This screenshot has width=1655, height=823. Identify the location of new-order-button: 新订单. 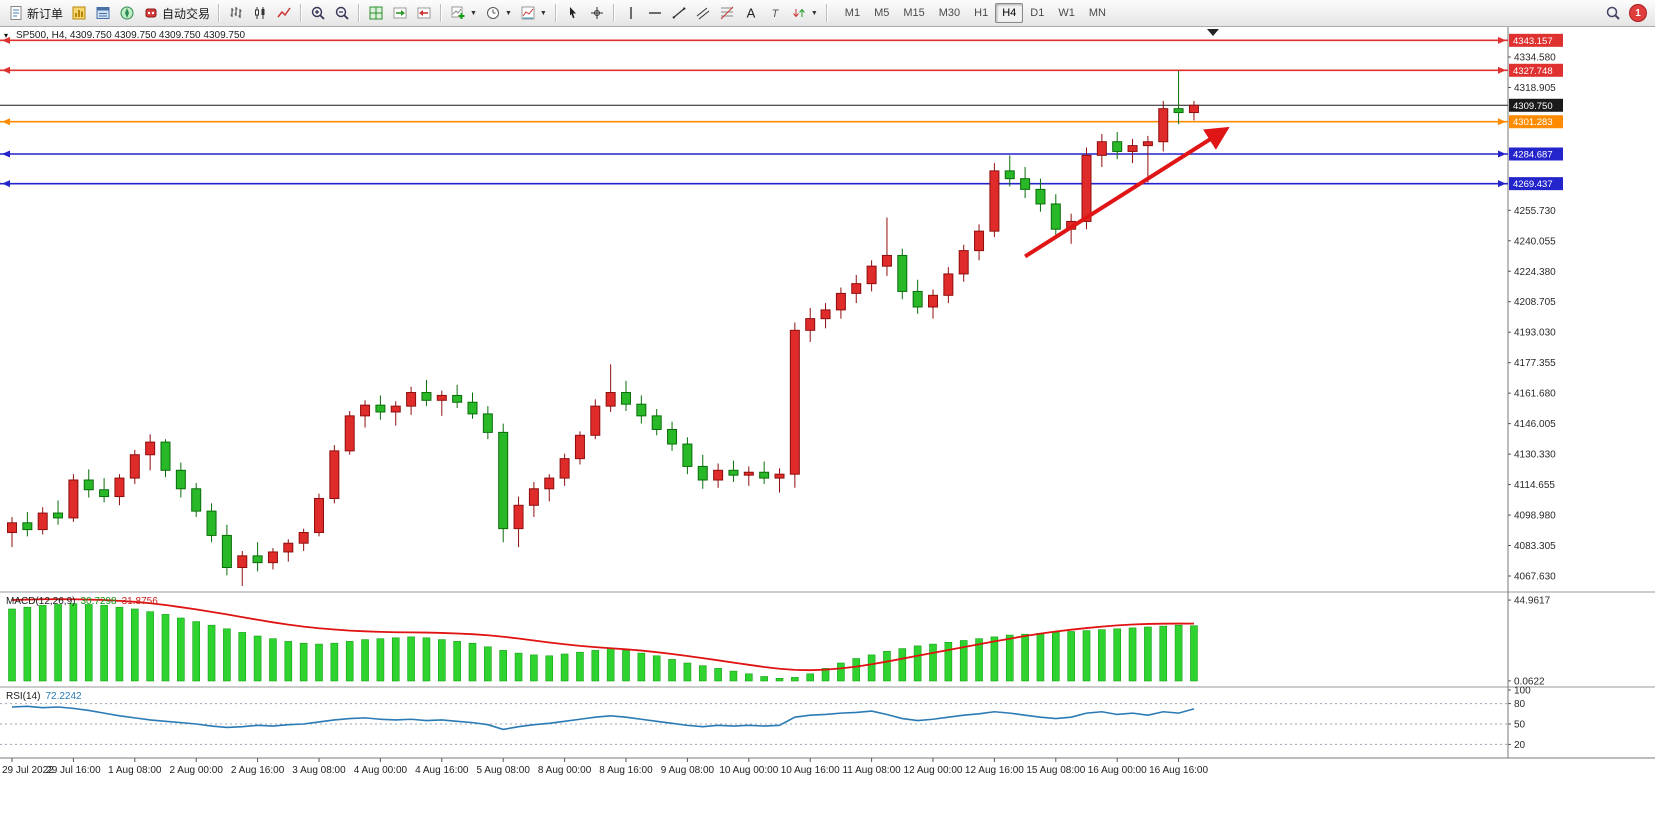
(35, 13).